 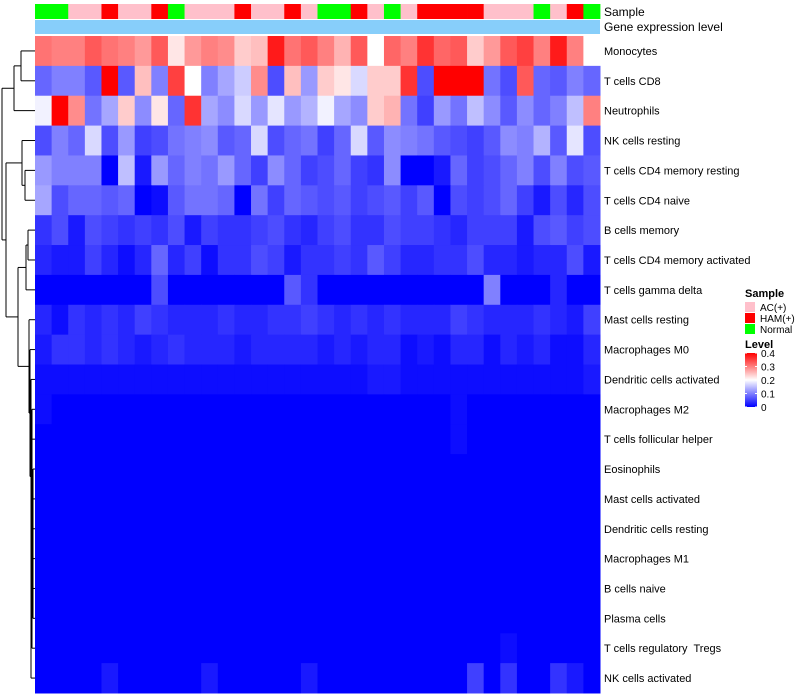 I want to click on row-label: T cells CD4 memory resting, so click(x=672, y=171).